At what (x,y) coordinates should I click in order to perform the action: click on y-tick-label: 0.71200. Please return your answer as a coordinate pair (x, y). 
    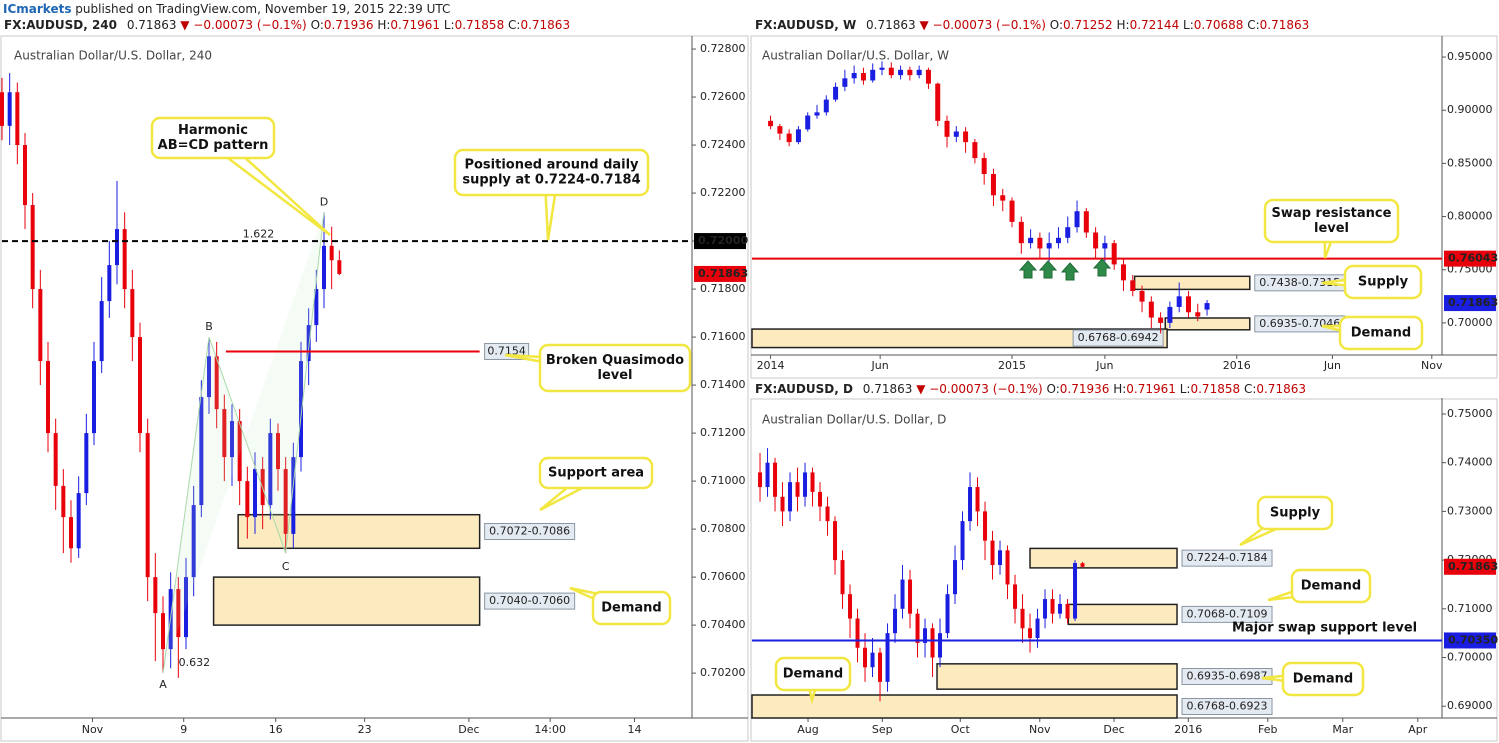
    Looking at the image, I should click on (723, 432).